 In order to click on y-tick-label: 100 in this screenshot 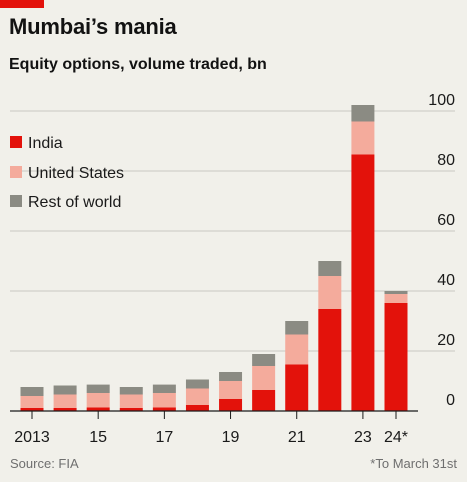, I will do `click(441, 100)`.